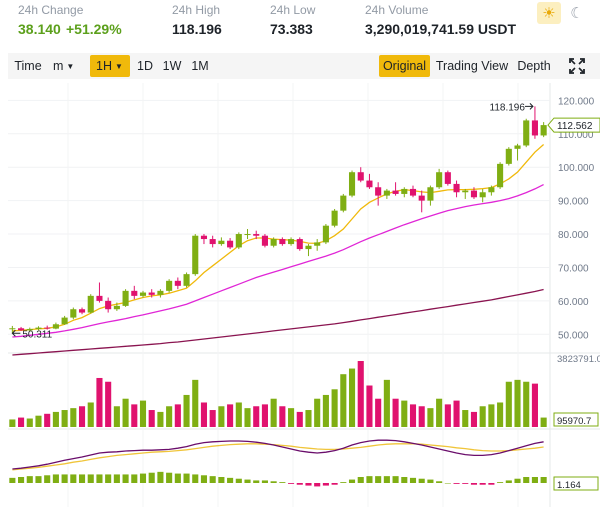  I want to click on interval-time-button: Time, so click(28, 66).